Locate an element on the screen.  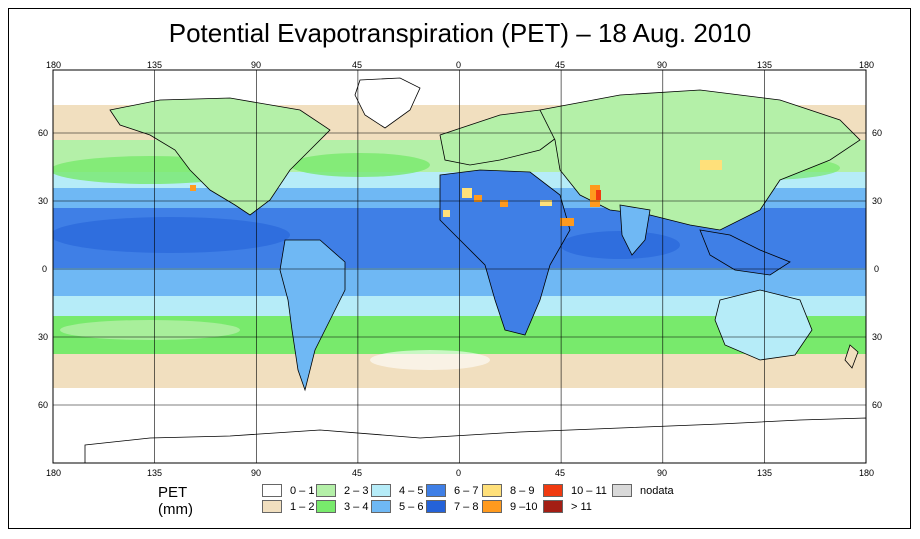
legend-item: 1 – 2 is located at coordinates (288, 506).